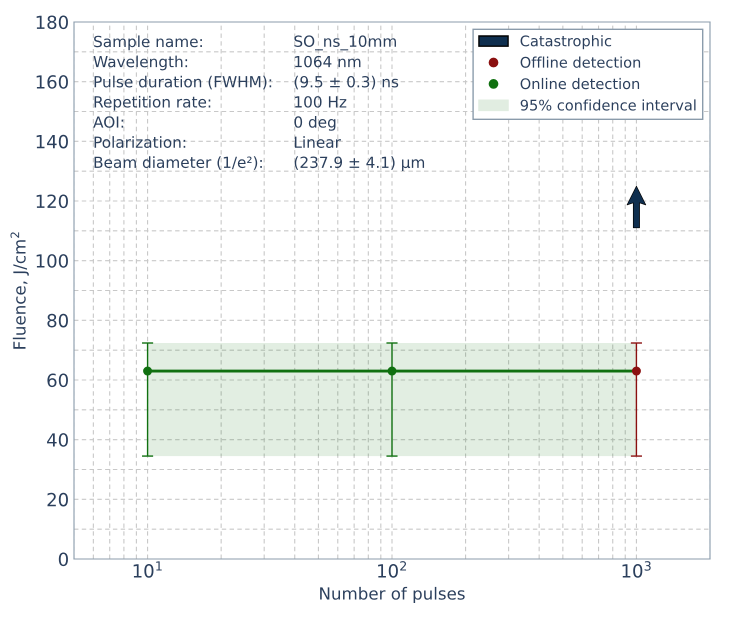  I want to click on annotation: (9.5 ± 0.3) ns, so click(346, 83).